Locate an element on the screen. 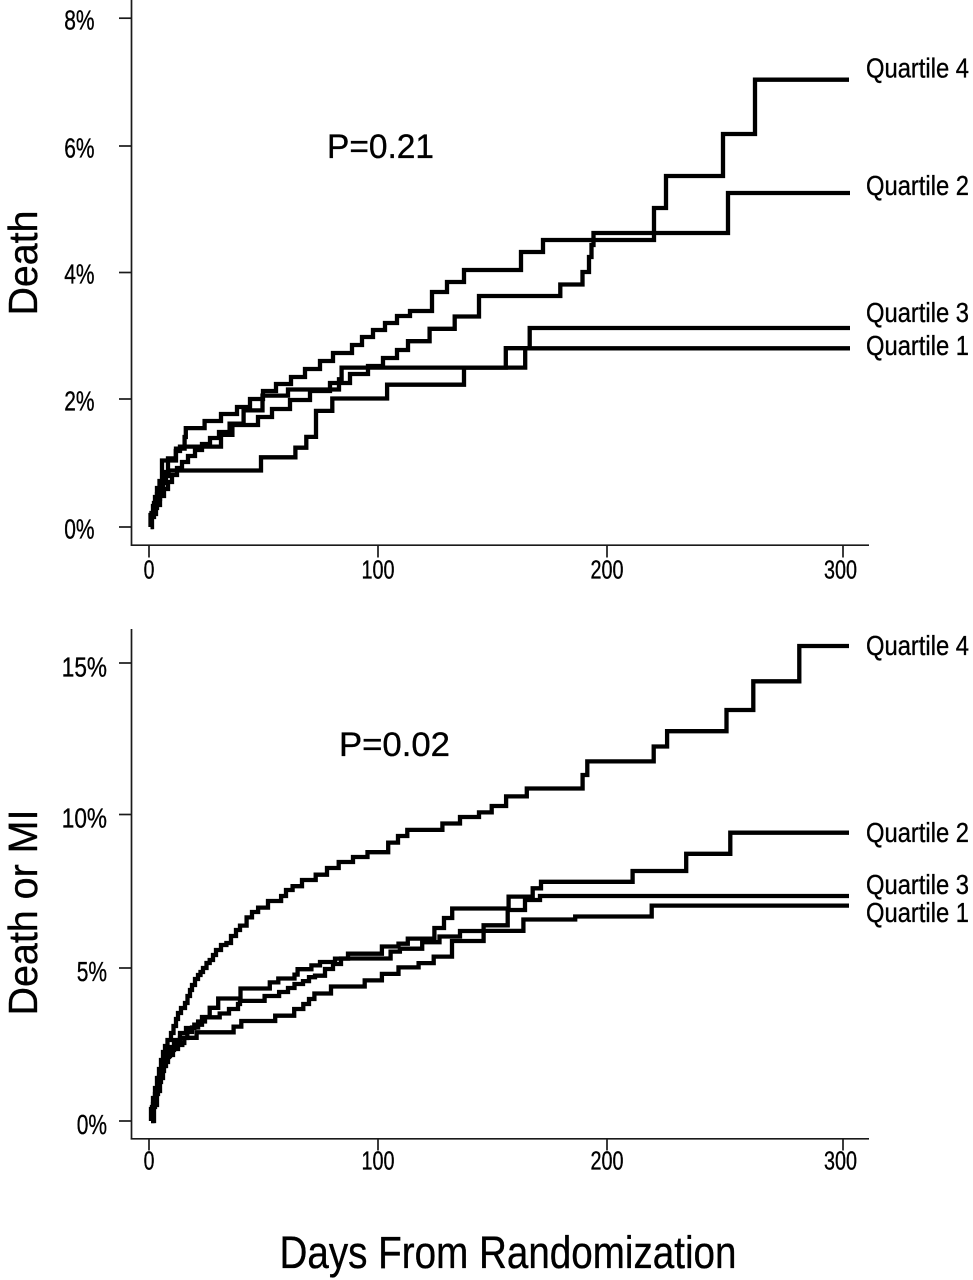 This screenshot has width=973, height=1280. svg-text: Death or MI is located at coordinates (23, 913).